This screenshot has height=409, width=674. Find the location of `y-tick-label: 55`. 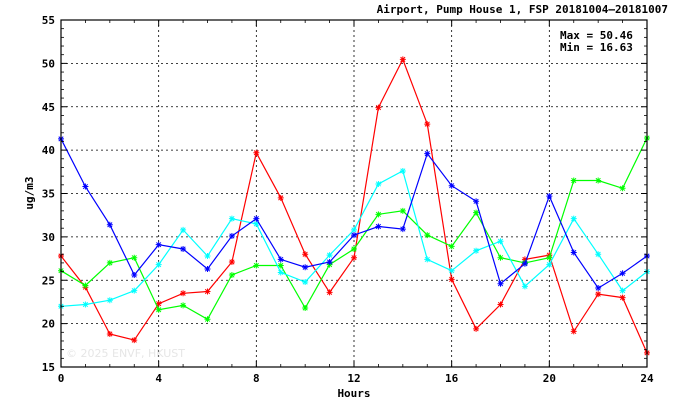

y-tick-label: 55 is located at coordinates (48, 20).